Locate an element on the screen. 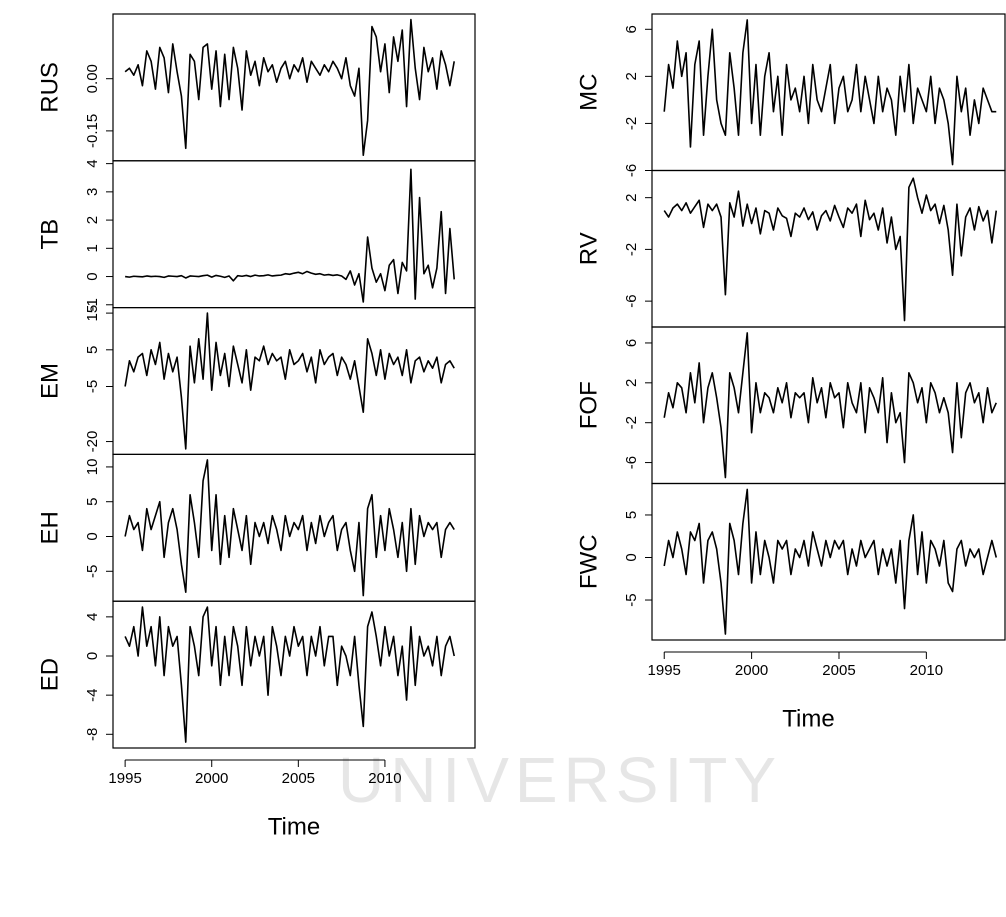 Image resolution: width=1006 pixels, height=917 pixels. y-axis-label: FWC is located at coordinates (588, 561).